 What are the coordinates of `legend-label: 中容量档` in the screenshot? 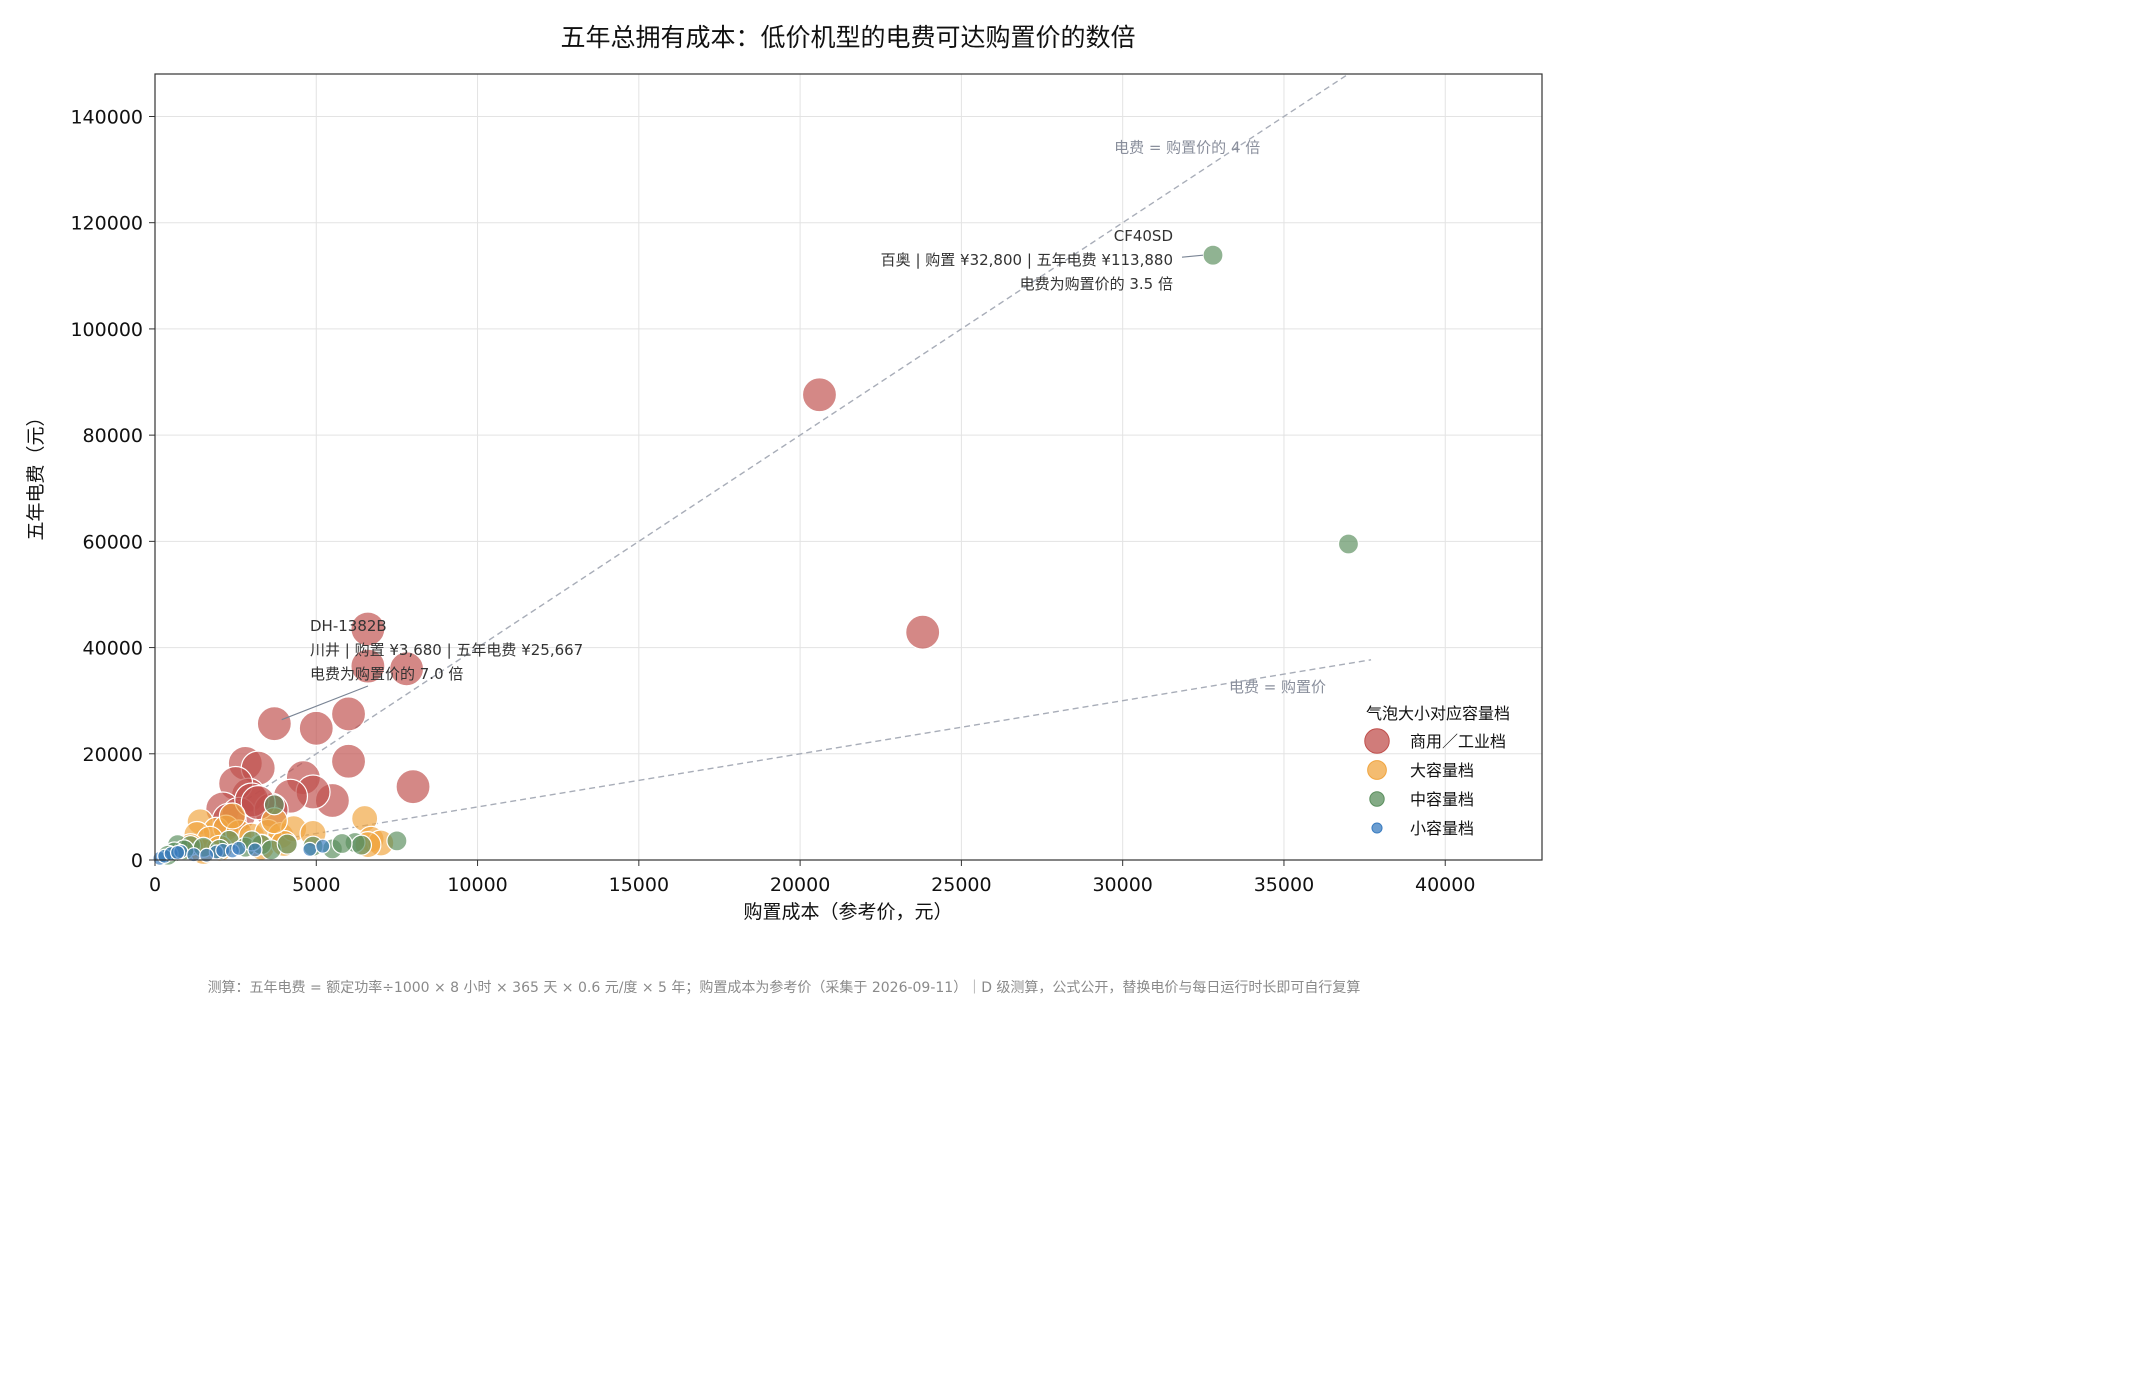 It's located at (1442, 799).